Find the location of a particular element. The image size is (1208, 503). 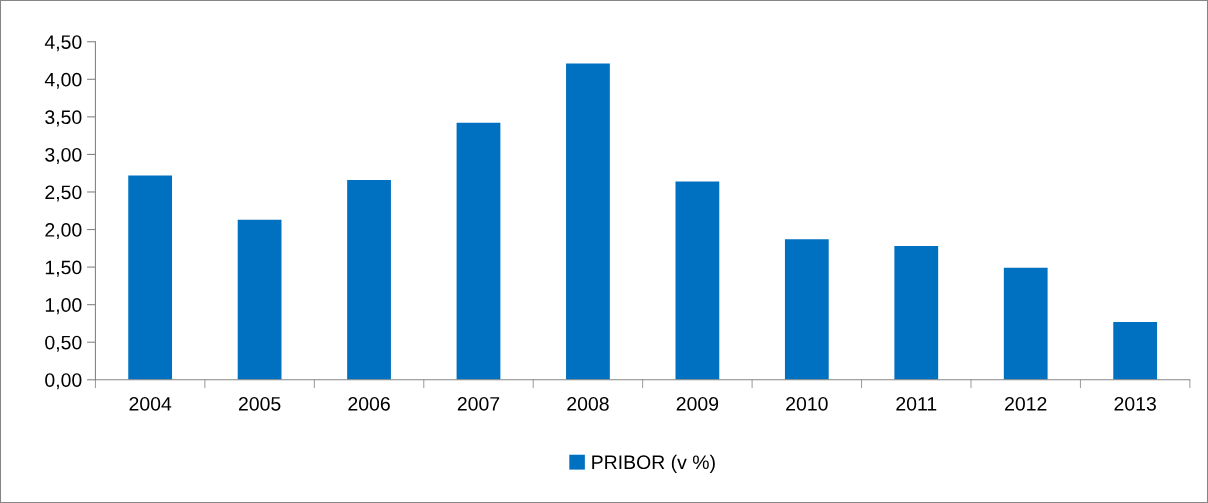

y-tick-label: 3,00 is located at coordinates (63, 155).